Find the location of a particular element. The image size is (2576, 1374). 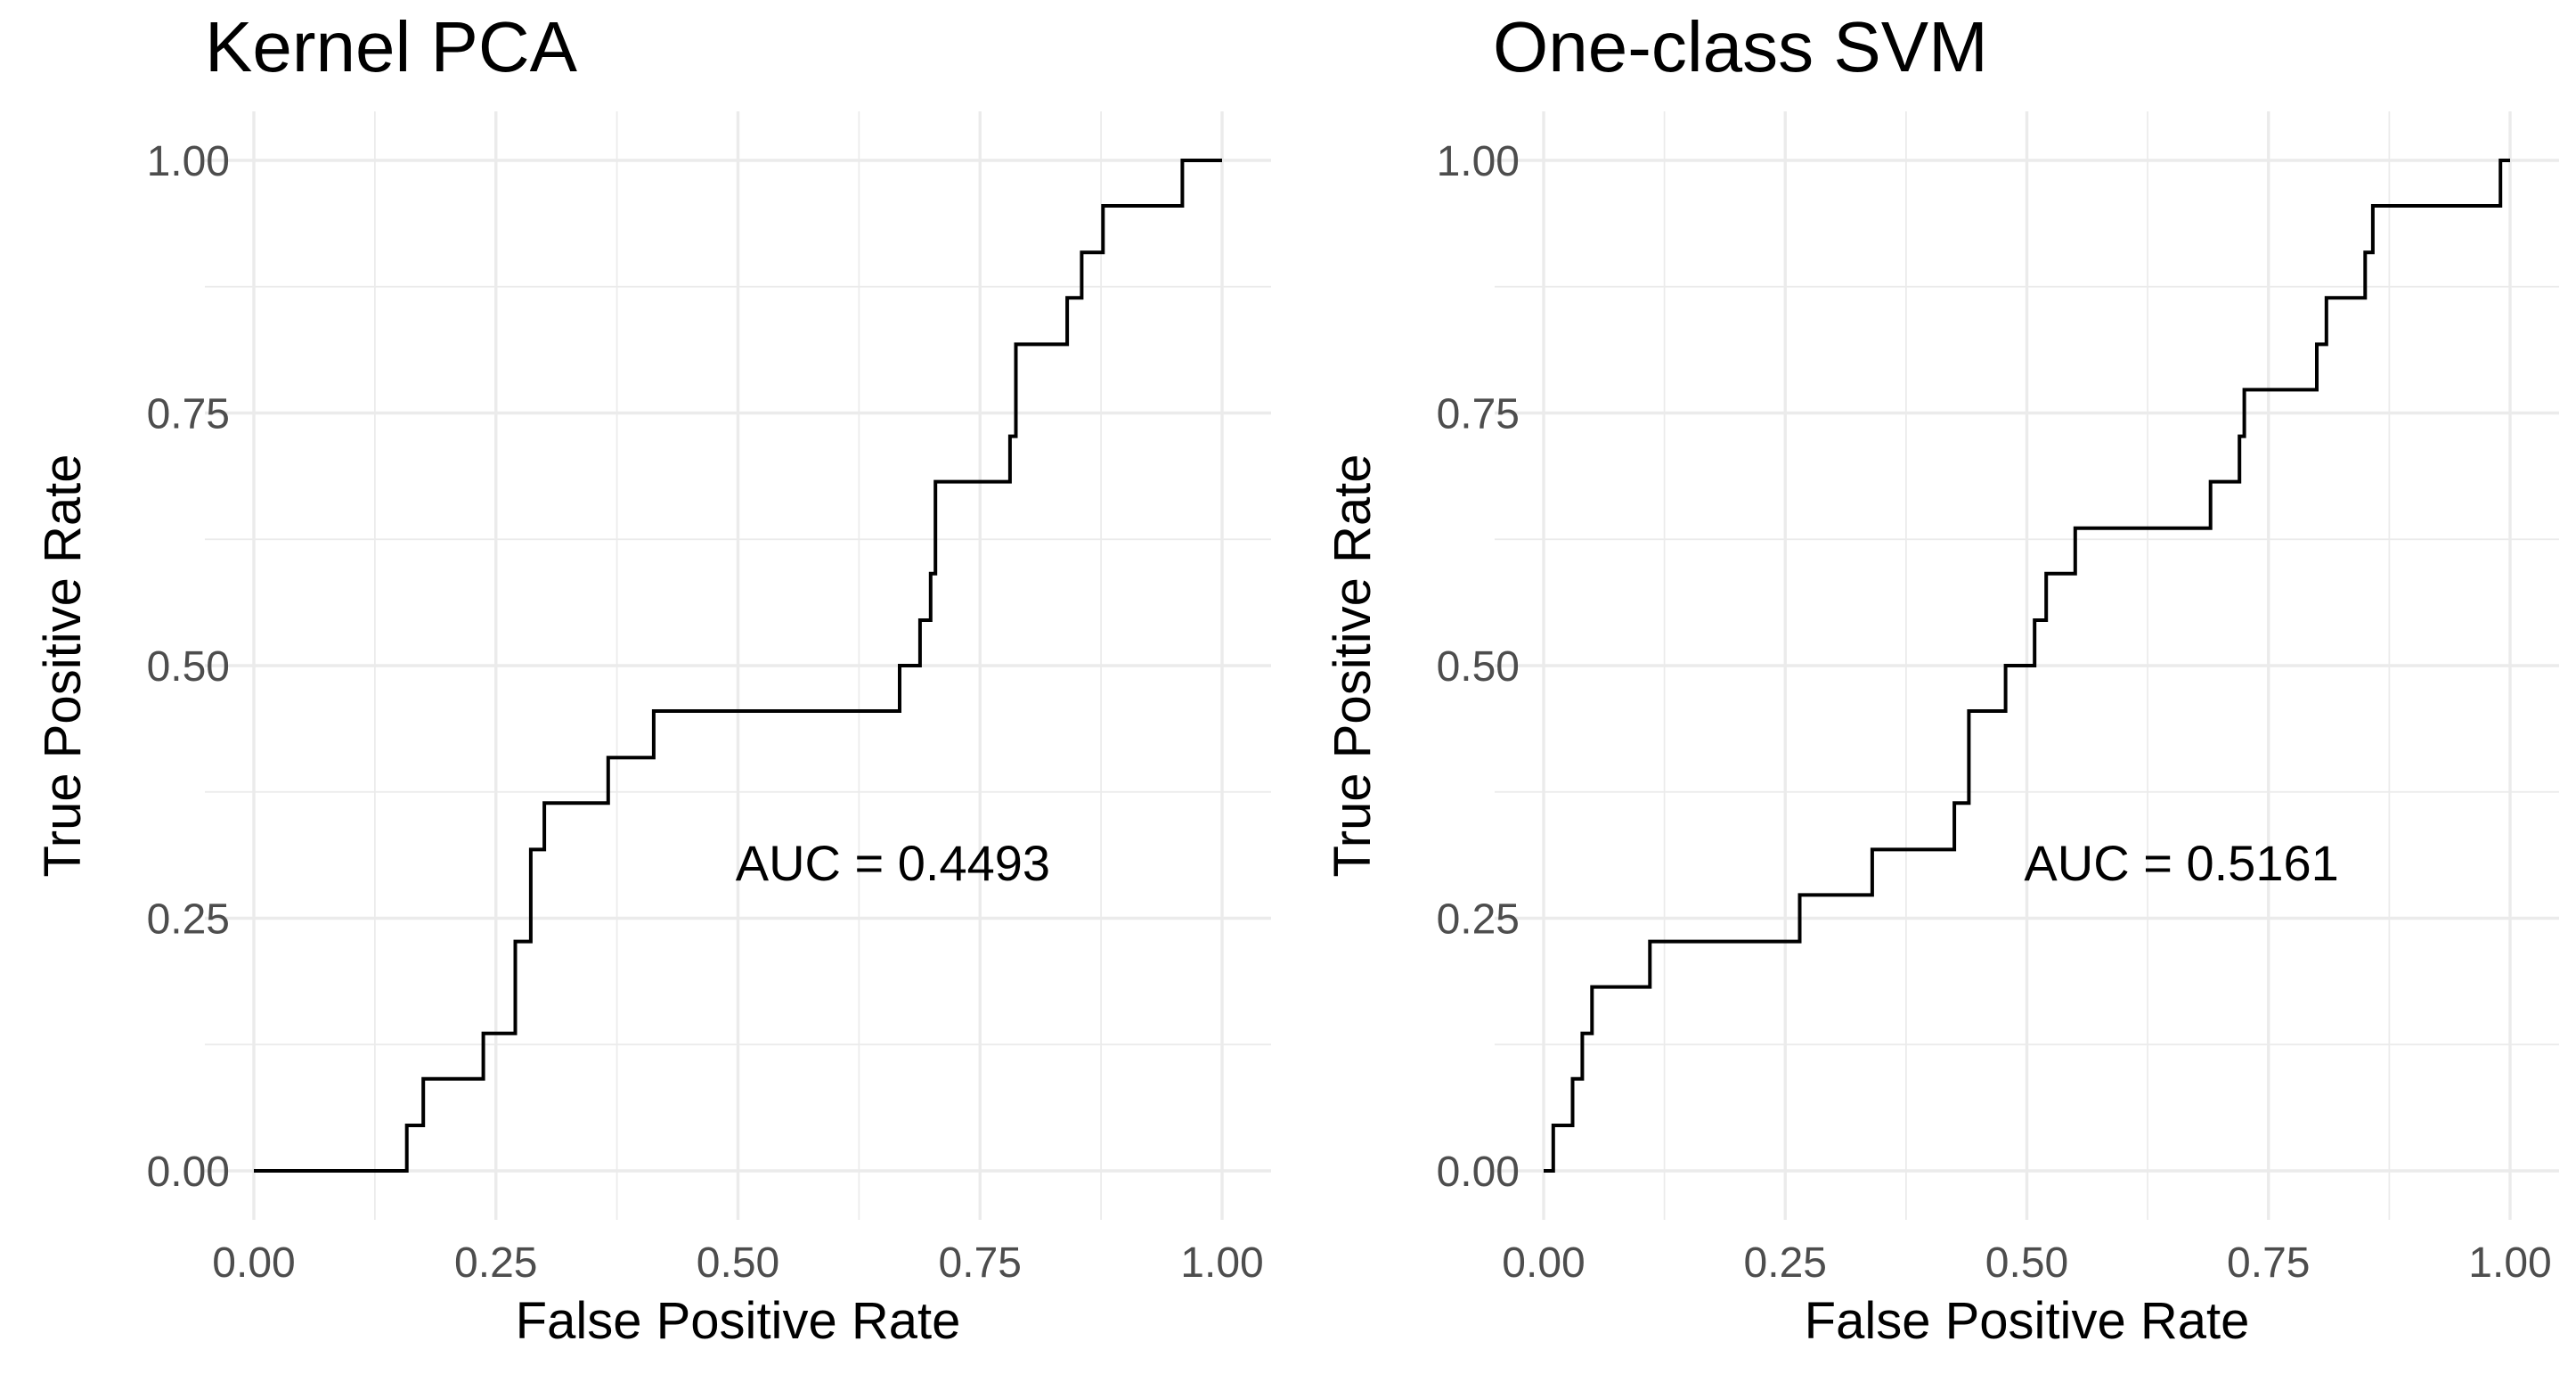

one-class-svm-x-tick-label: 0.50 is located at coordinates (2027, 1263).